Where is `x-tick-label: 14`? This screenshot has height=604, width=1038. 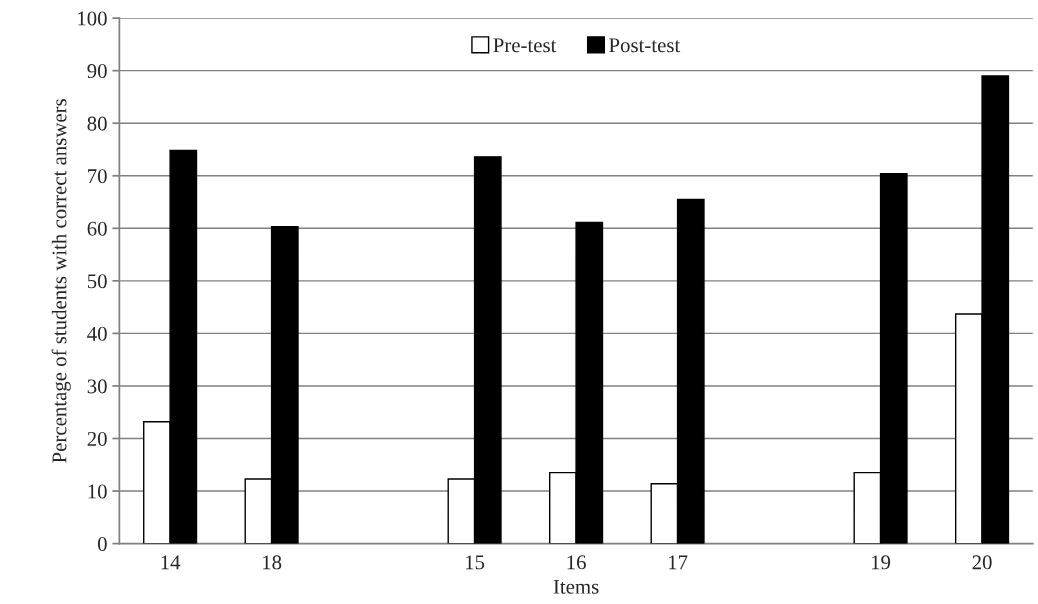
x-tick-label: 14 is located at coordinates (171, 562).